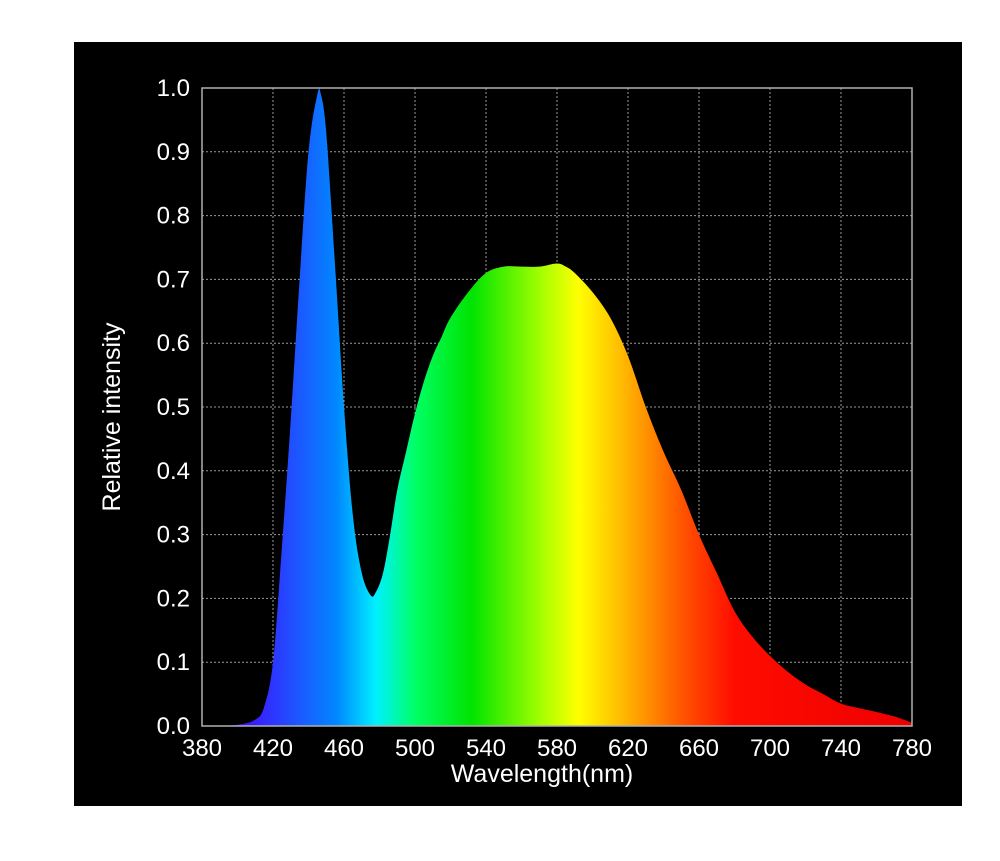  I want to click on y-tick-label: 0.7, so click(173, 279).